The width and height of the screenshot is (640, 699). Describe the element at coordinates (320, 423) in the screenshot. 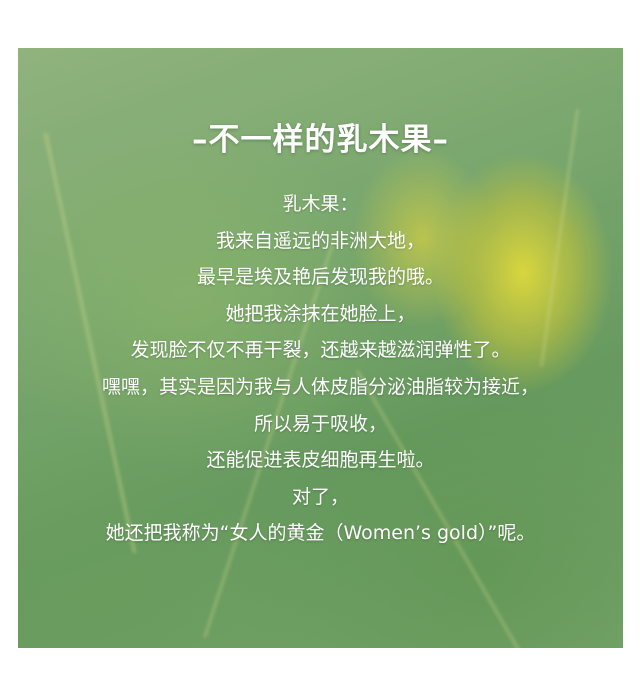

I see `text-line: 所以易于吸收，` at that location.